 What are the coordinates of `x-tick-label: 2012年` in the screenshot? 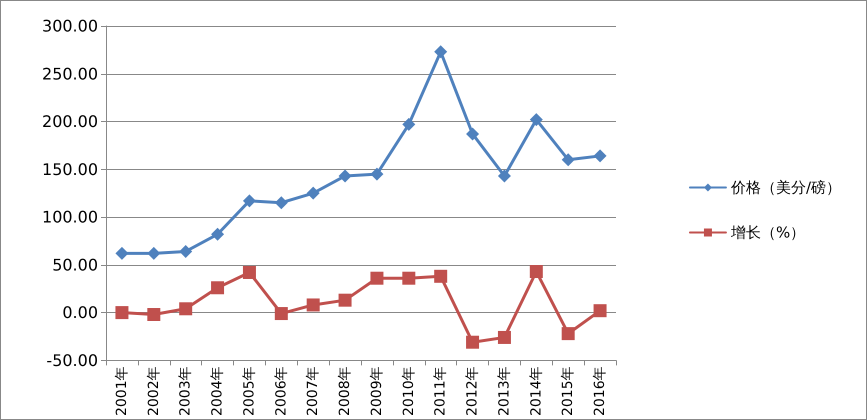 It's located at (472, 391).